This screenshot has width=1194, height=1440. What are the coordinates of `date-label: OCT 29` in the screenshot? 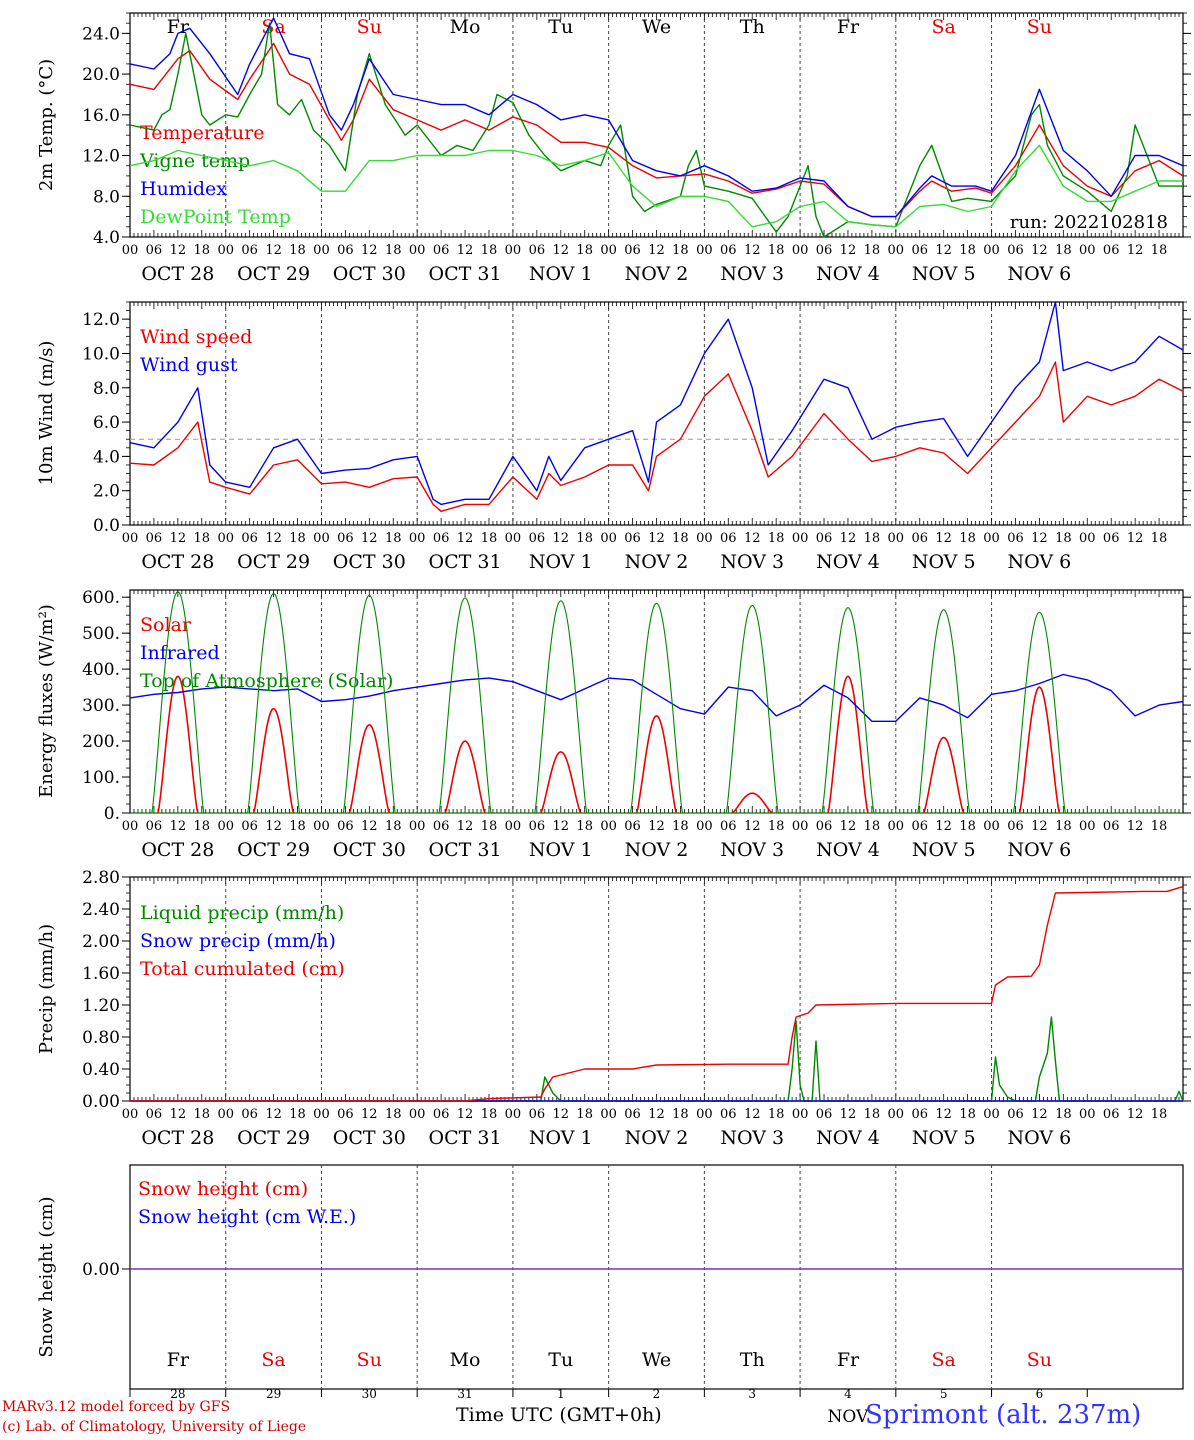 It's located at (273, 1138).